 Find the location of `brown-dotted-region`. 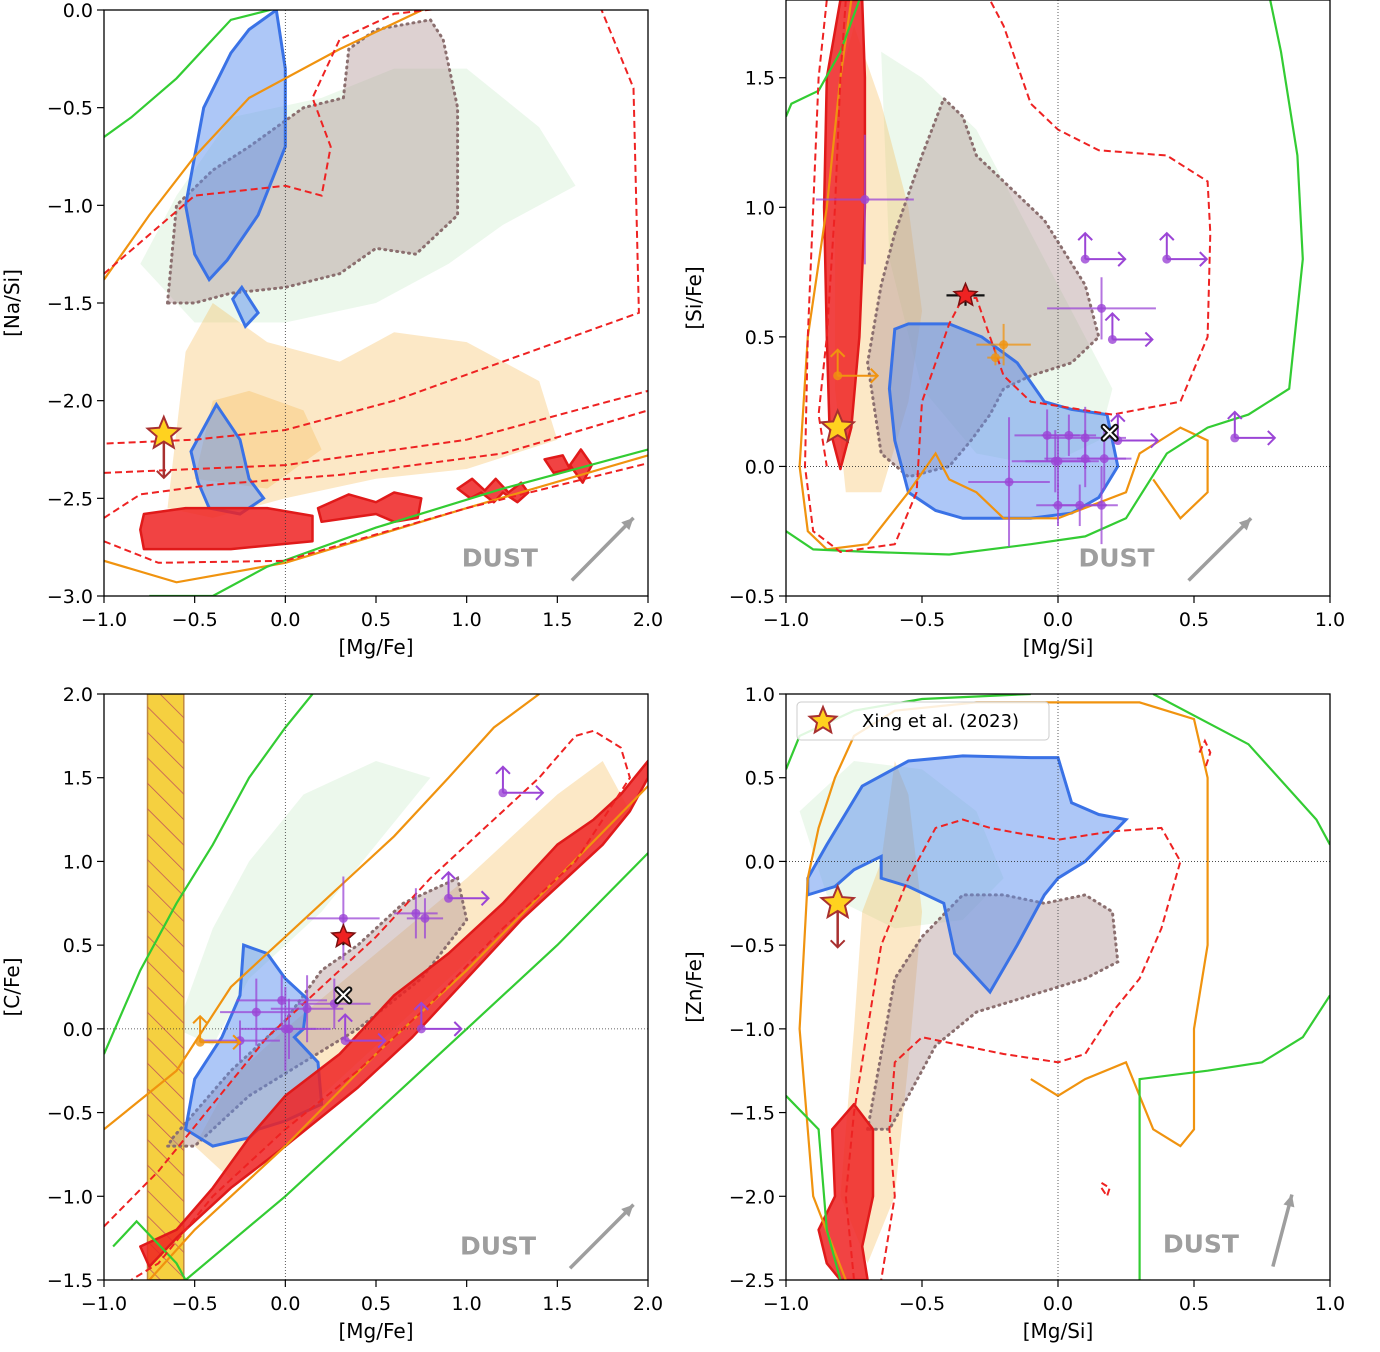

brown-dotted-region is located at coordinates (992, 1012).